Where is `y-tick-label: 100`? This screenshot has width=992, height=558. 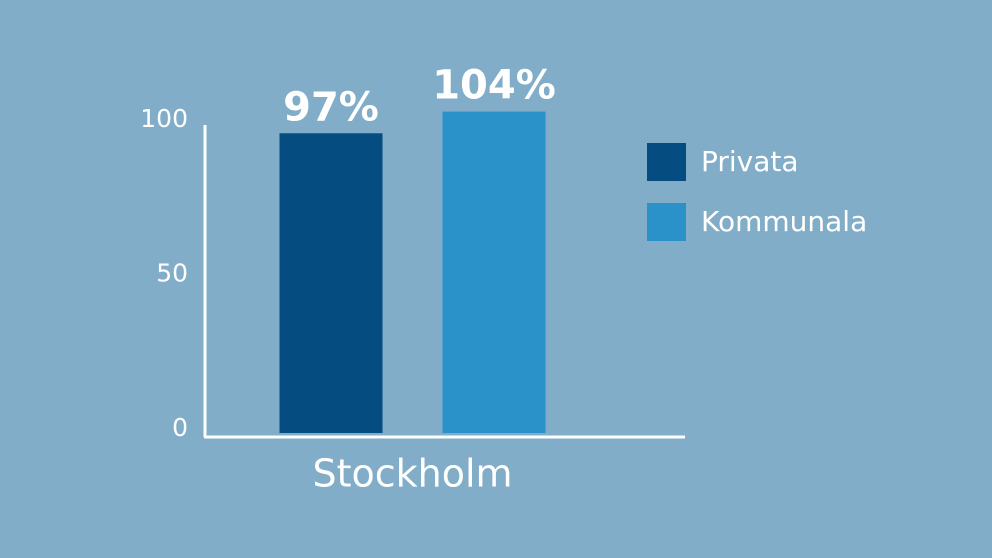 y-tick-label: 100 is located at coordinates (164, 118).